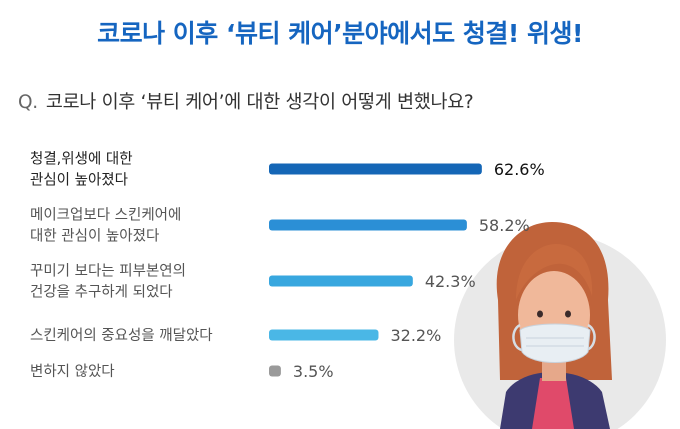 This screenshot has width=680, height=429. Describe the element at coordinates (415, 335) in the screenshot. I see `value-label: 32.2%` at that location.